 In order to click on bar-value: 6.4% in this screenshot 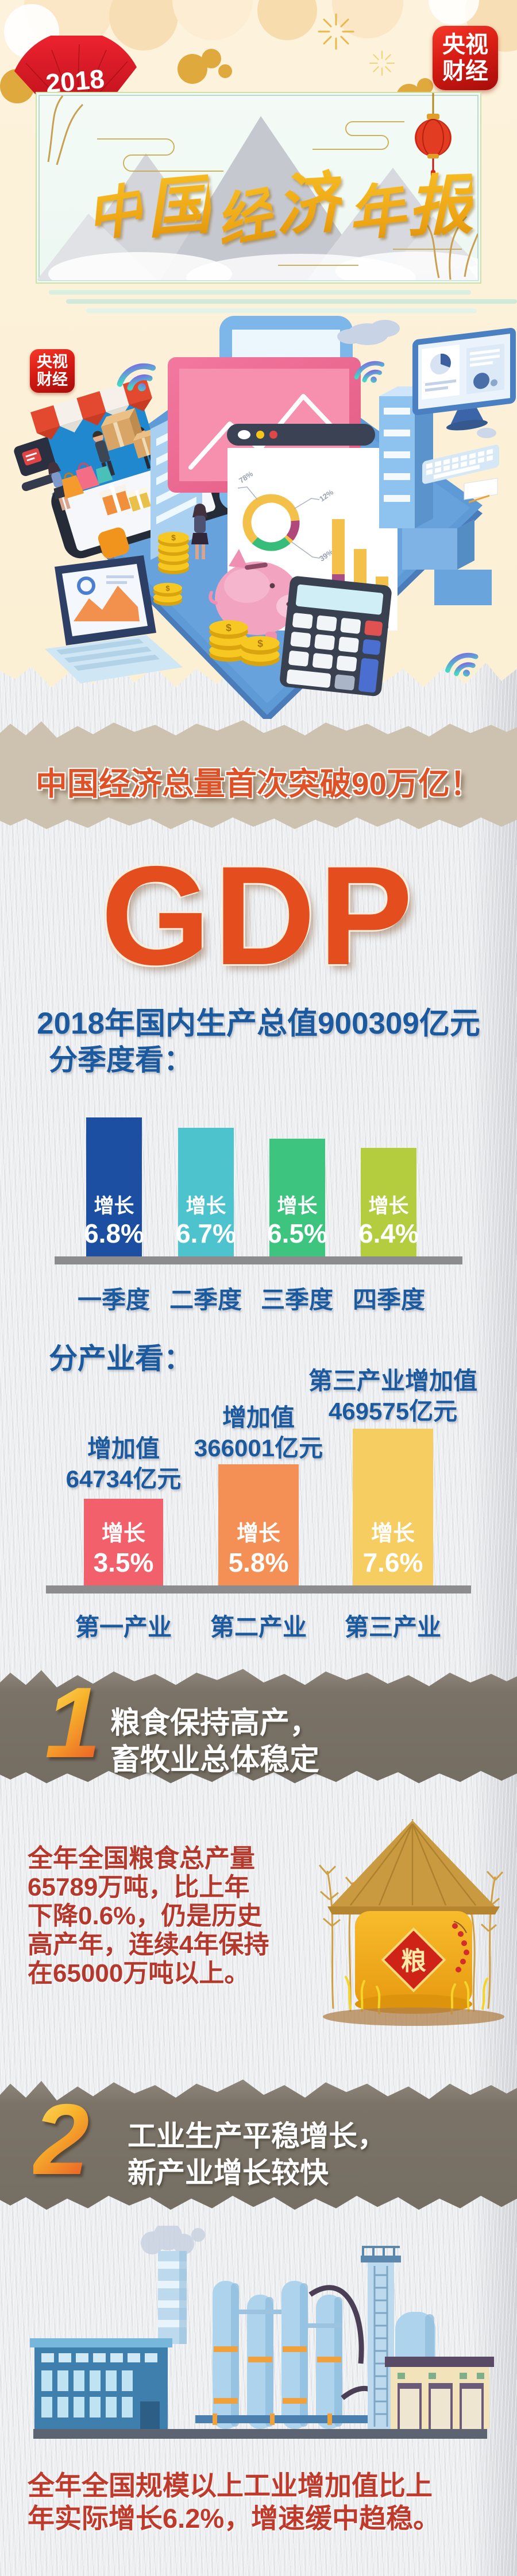, I will do `click(388, 1233)`.